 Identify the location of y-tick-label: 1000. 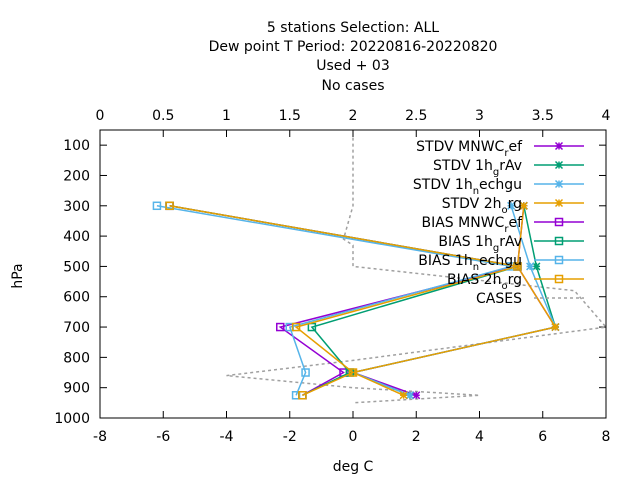
(72, 419).